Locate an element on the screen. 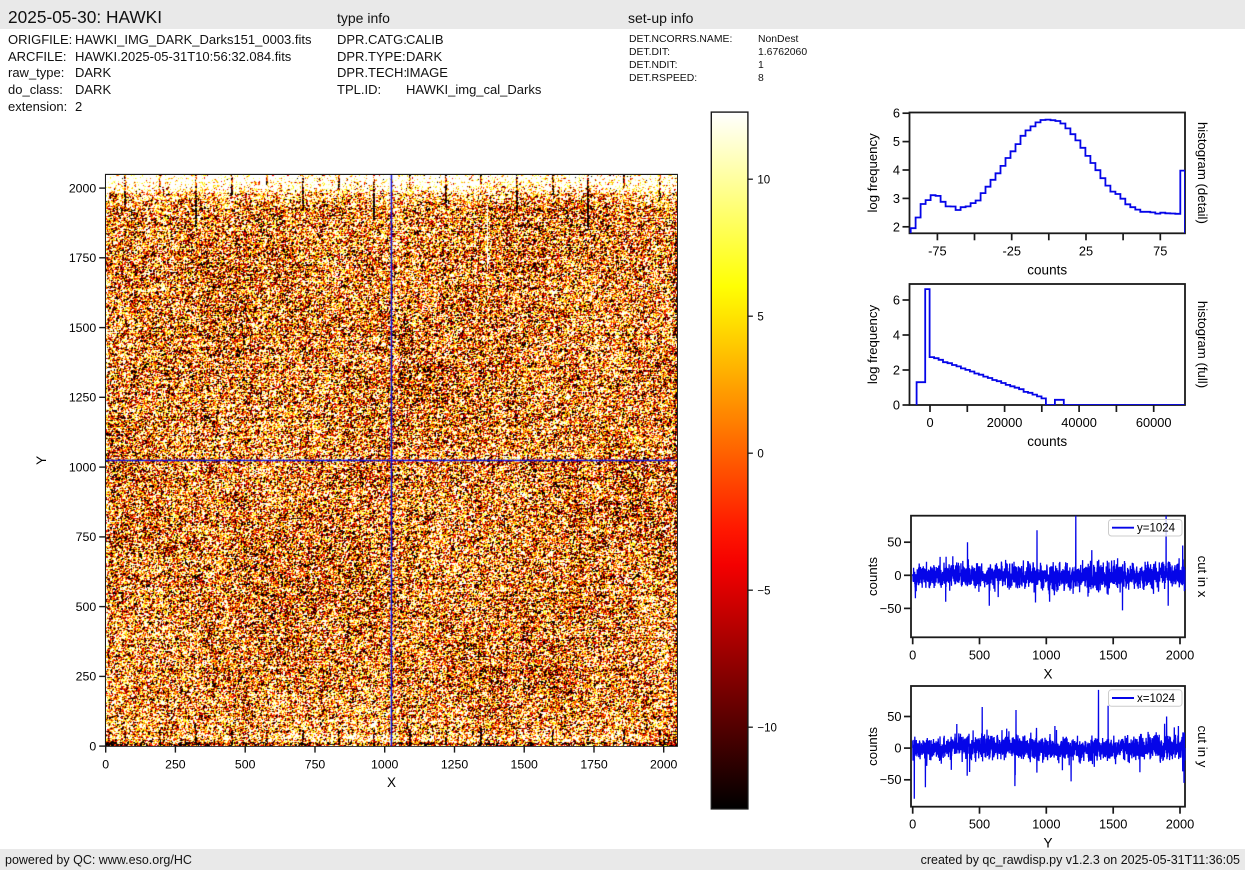 The height and width of the screenshot is (870, 1245). svg-text: 10 is located at coordinates (763, 180).